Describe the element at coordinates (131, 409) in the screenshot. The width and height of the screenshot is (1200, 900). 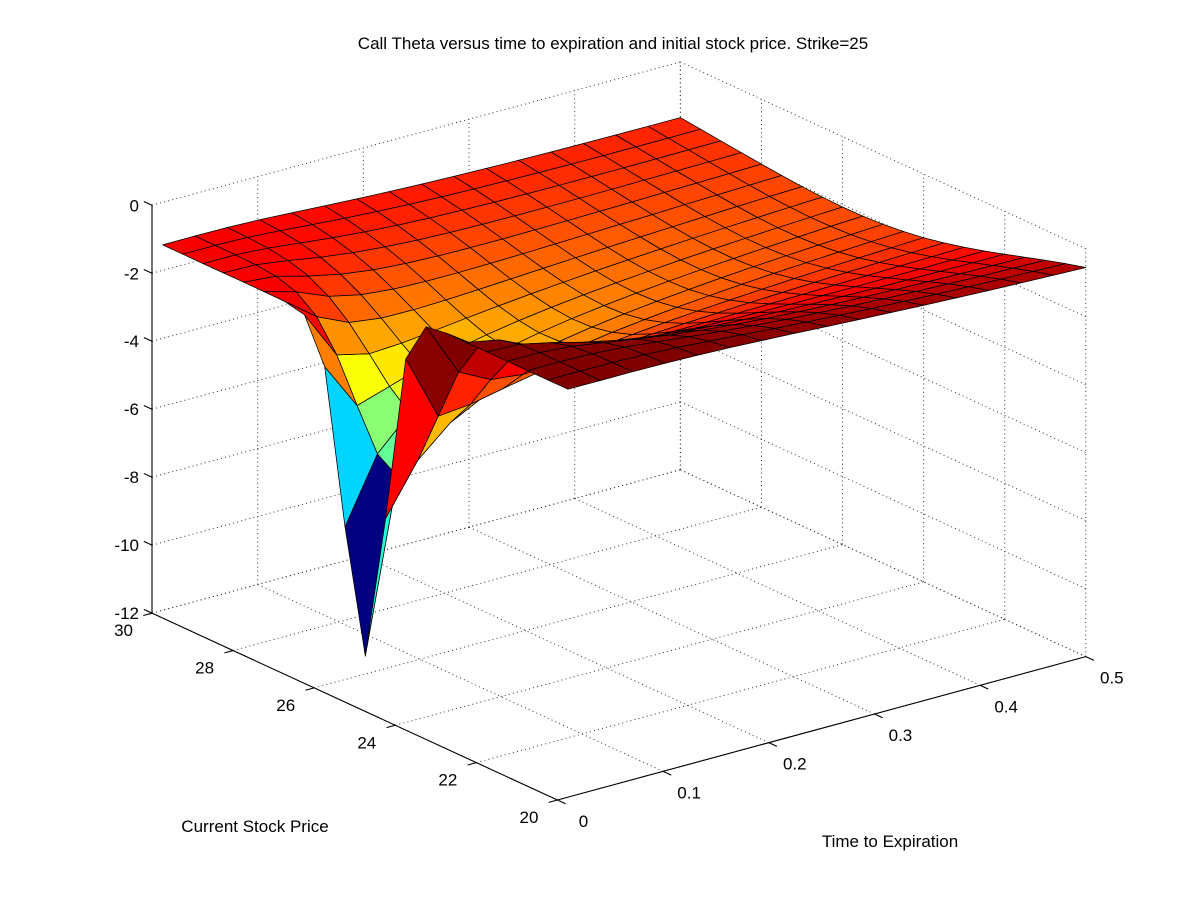
I see `z-tick-label: -6` at that location.